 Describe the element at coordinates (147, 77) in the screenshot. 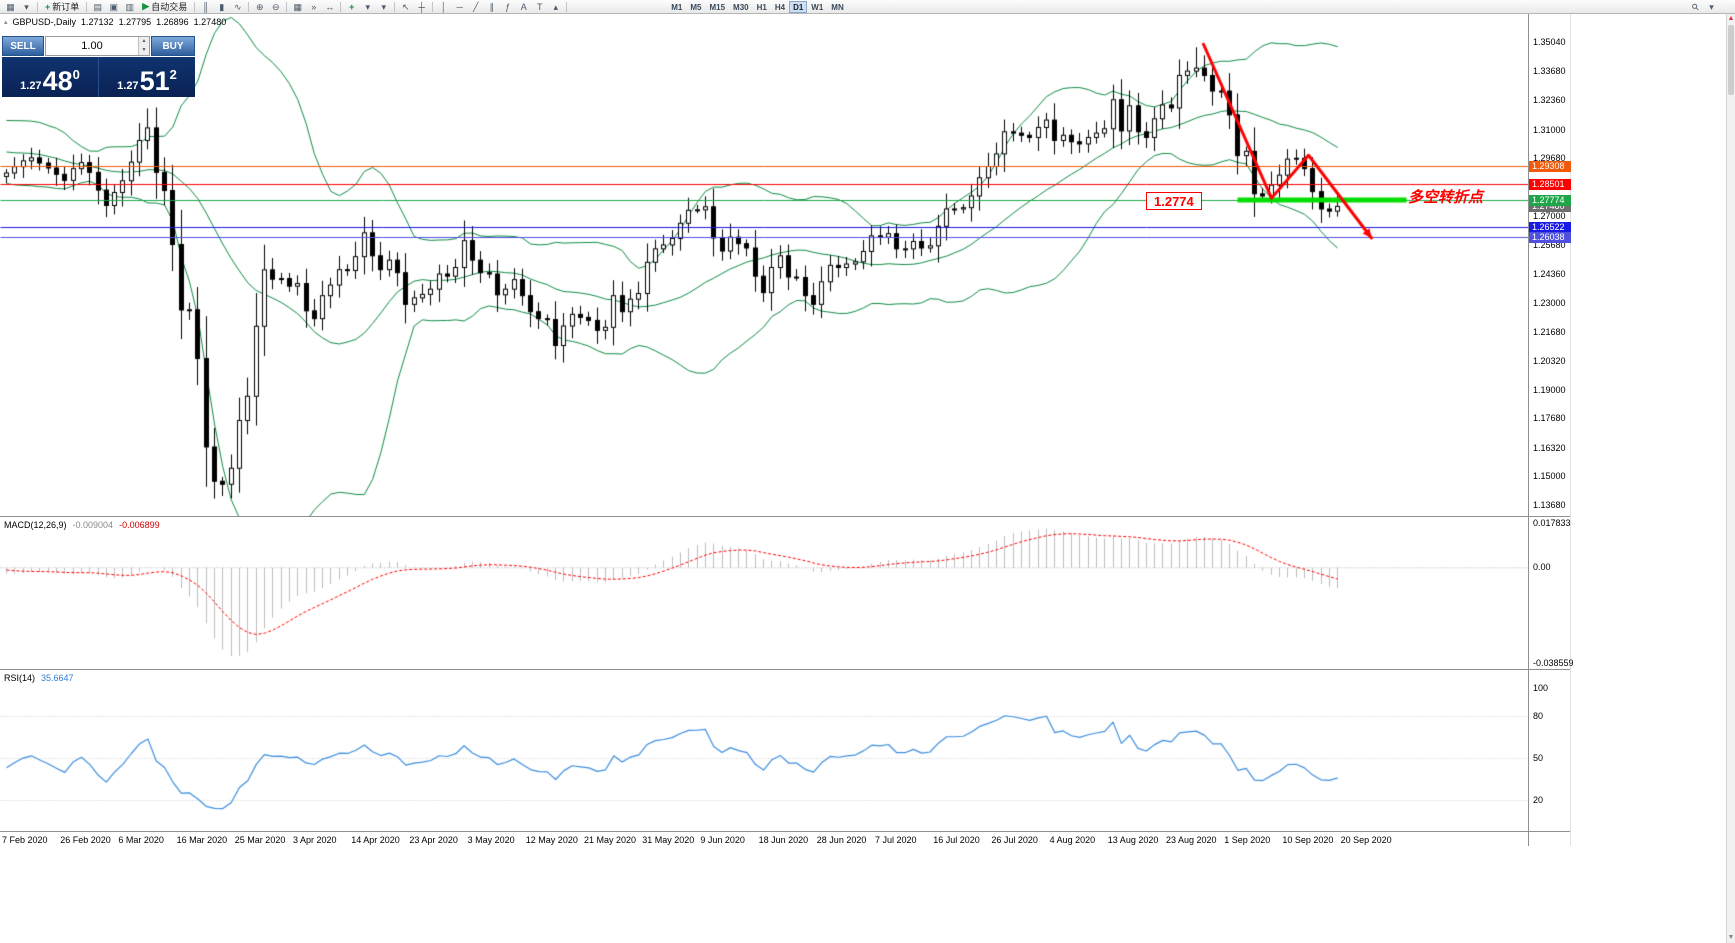

I see `buy-price-display: 1.27 51 2` at that location.